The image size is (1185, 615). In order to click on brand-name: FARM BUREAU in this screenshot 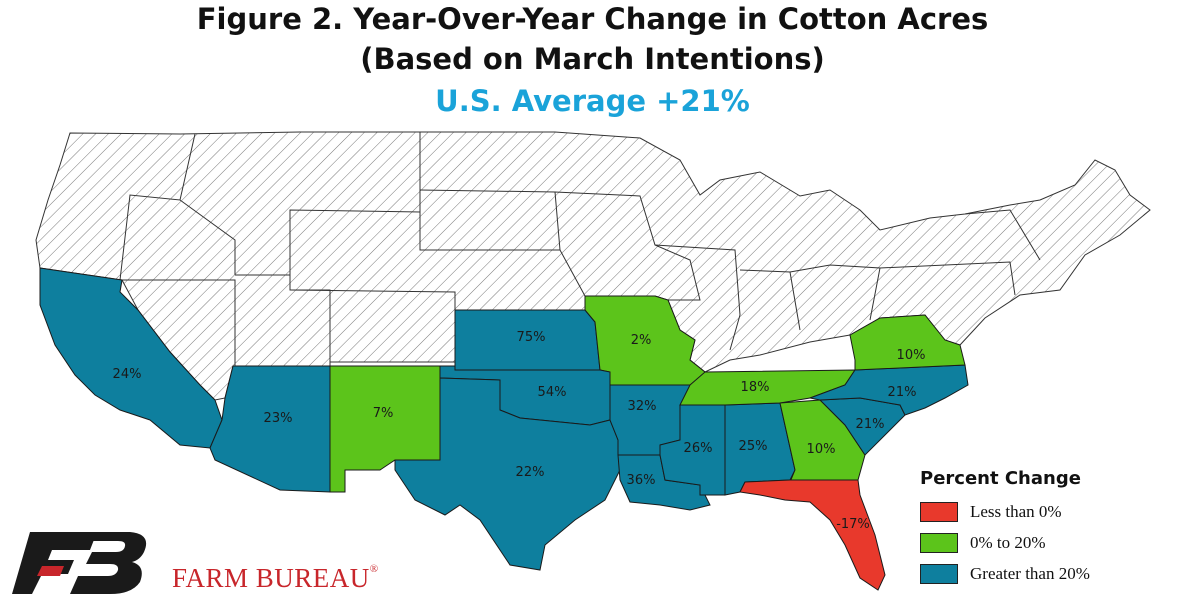, I will do `click(271, 578)`.